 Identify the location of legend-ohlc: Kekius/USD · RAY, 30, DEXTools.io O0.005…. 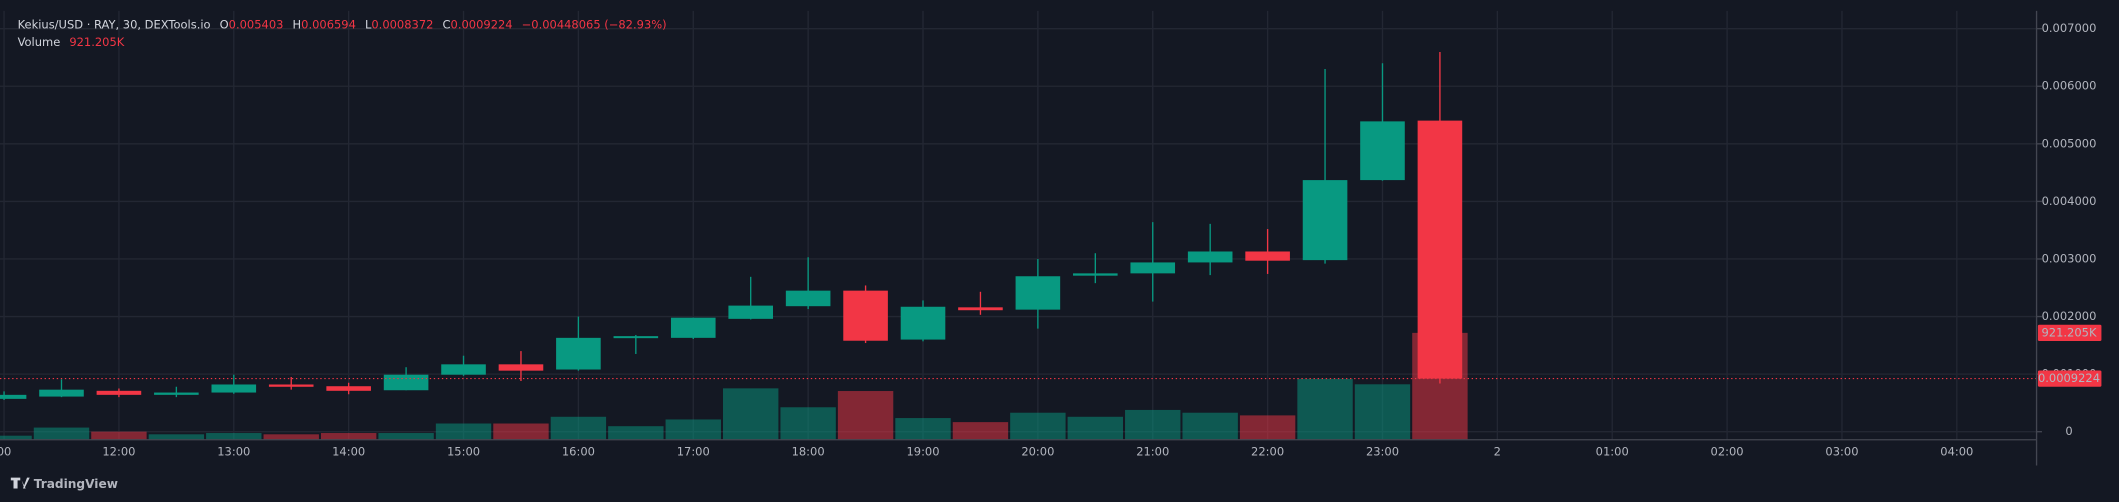
(342, 24).